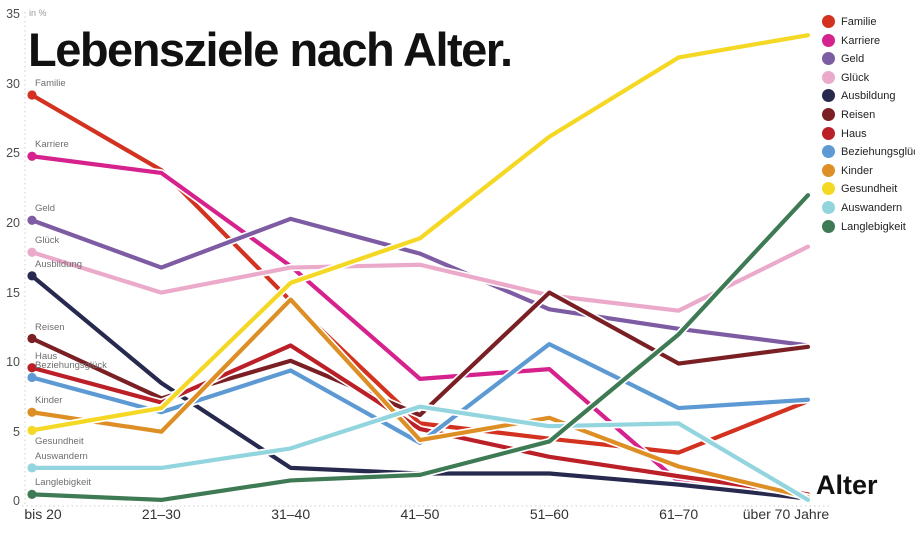  Describe the element at coordinates (32, 95) in the screenshot. I see `series-start-dot-familie` at that location.